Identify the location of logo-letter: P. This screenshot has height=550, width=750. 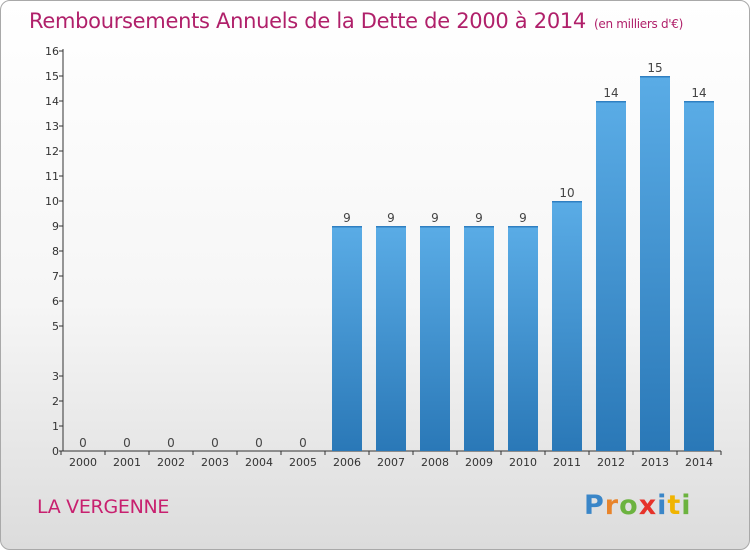
(594, 505).